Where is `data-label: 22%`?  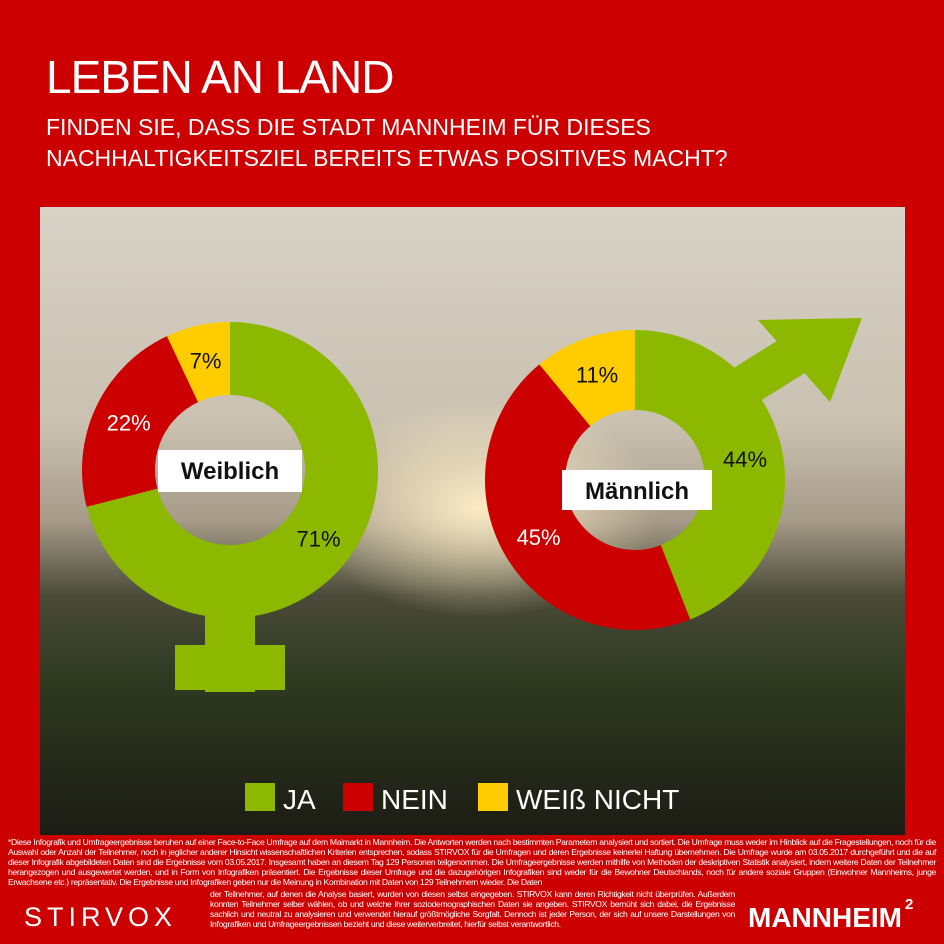
data-label: 22% is located at coordinates (129, 422).